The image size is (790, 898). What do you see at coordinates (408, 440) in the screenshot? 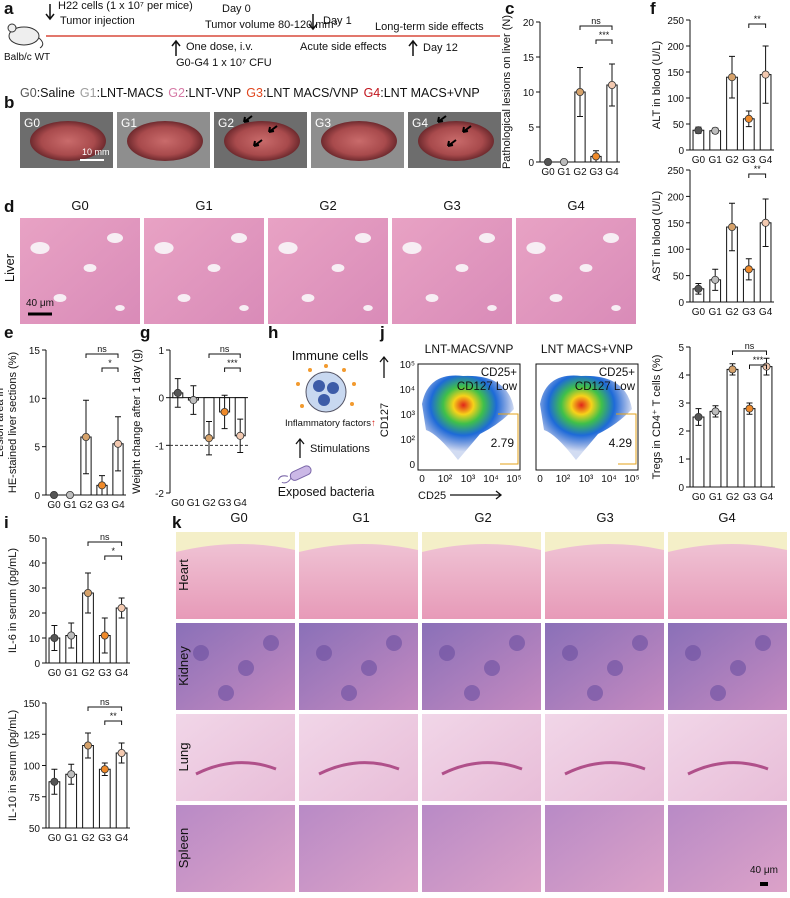
I see `flow-y-tick: 10²` at bounding box center [408, 440].